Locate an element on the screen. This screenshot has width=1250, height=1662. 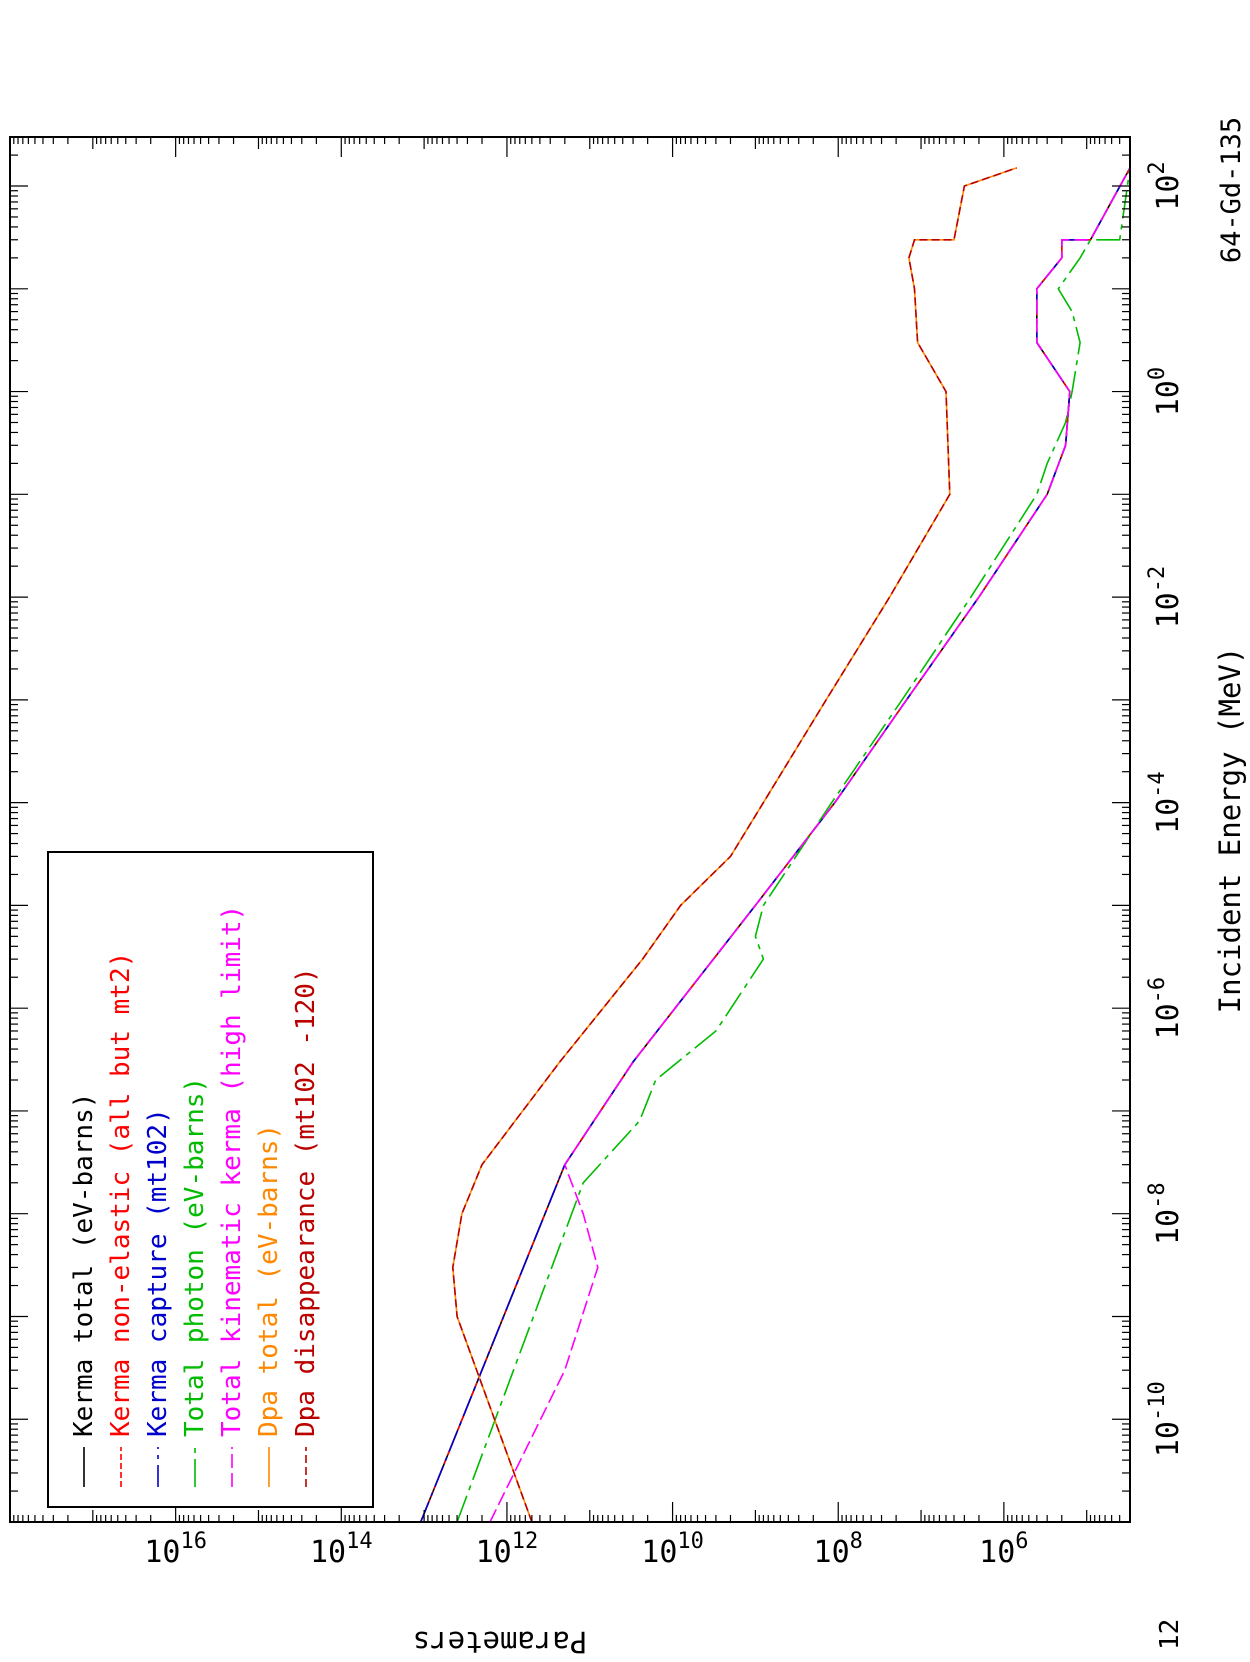
y-tick-label-exponent: 16 is located at coordinates (193, 1541).